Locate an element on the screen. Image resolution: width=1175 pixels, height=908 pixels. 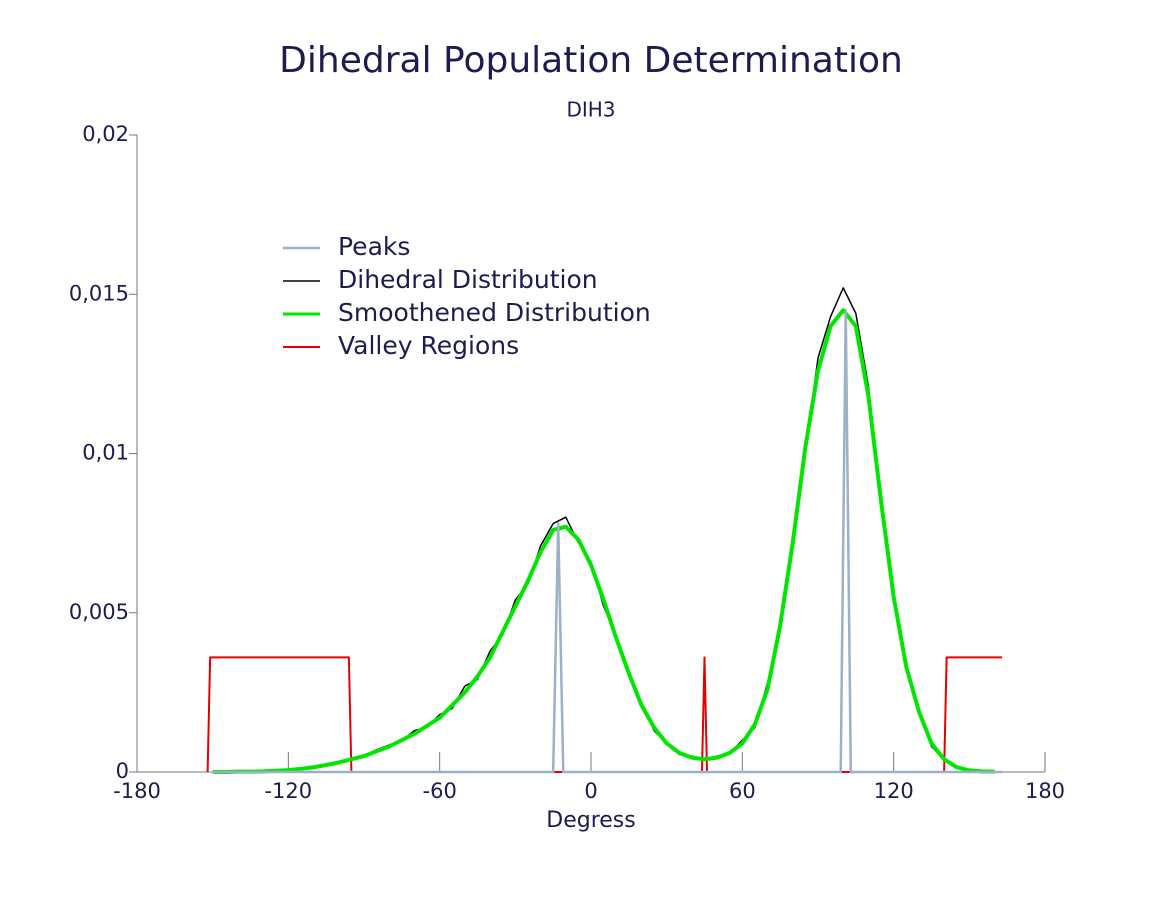
x-tick-label: 0 is located at coordinates (590, 791).